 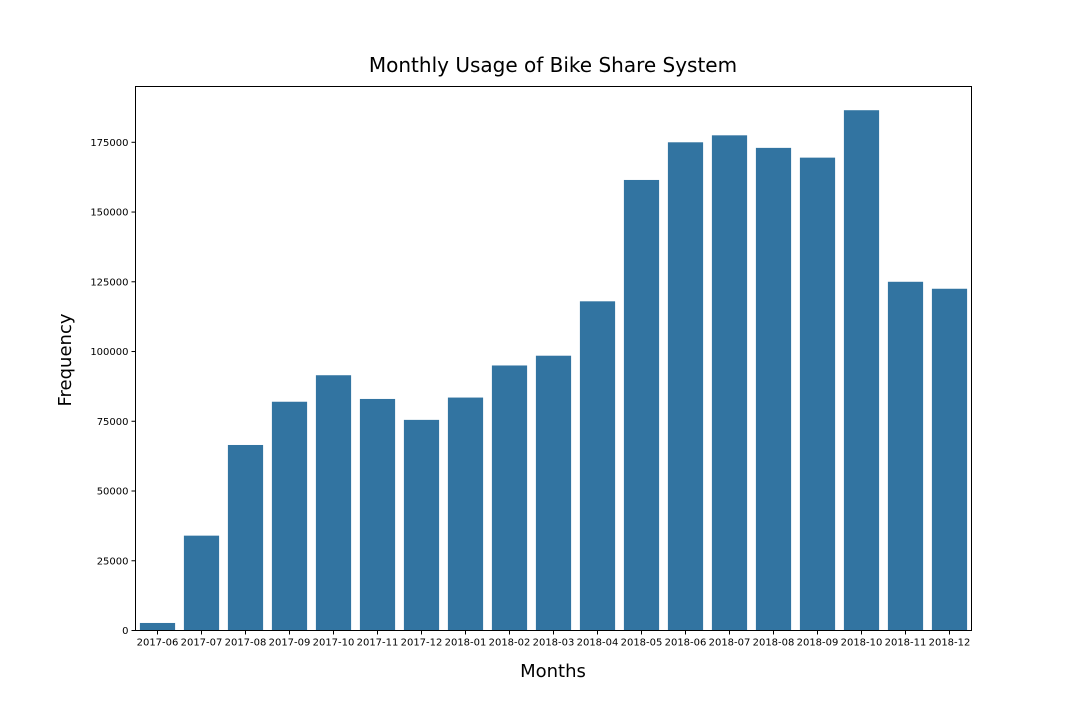 What do you see at coordinates (466, 643) in the screenshot?
I see `x-tick-label: 2018-01` at bounding box center [466, 643].